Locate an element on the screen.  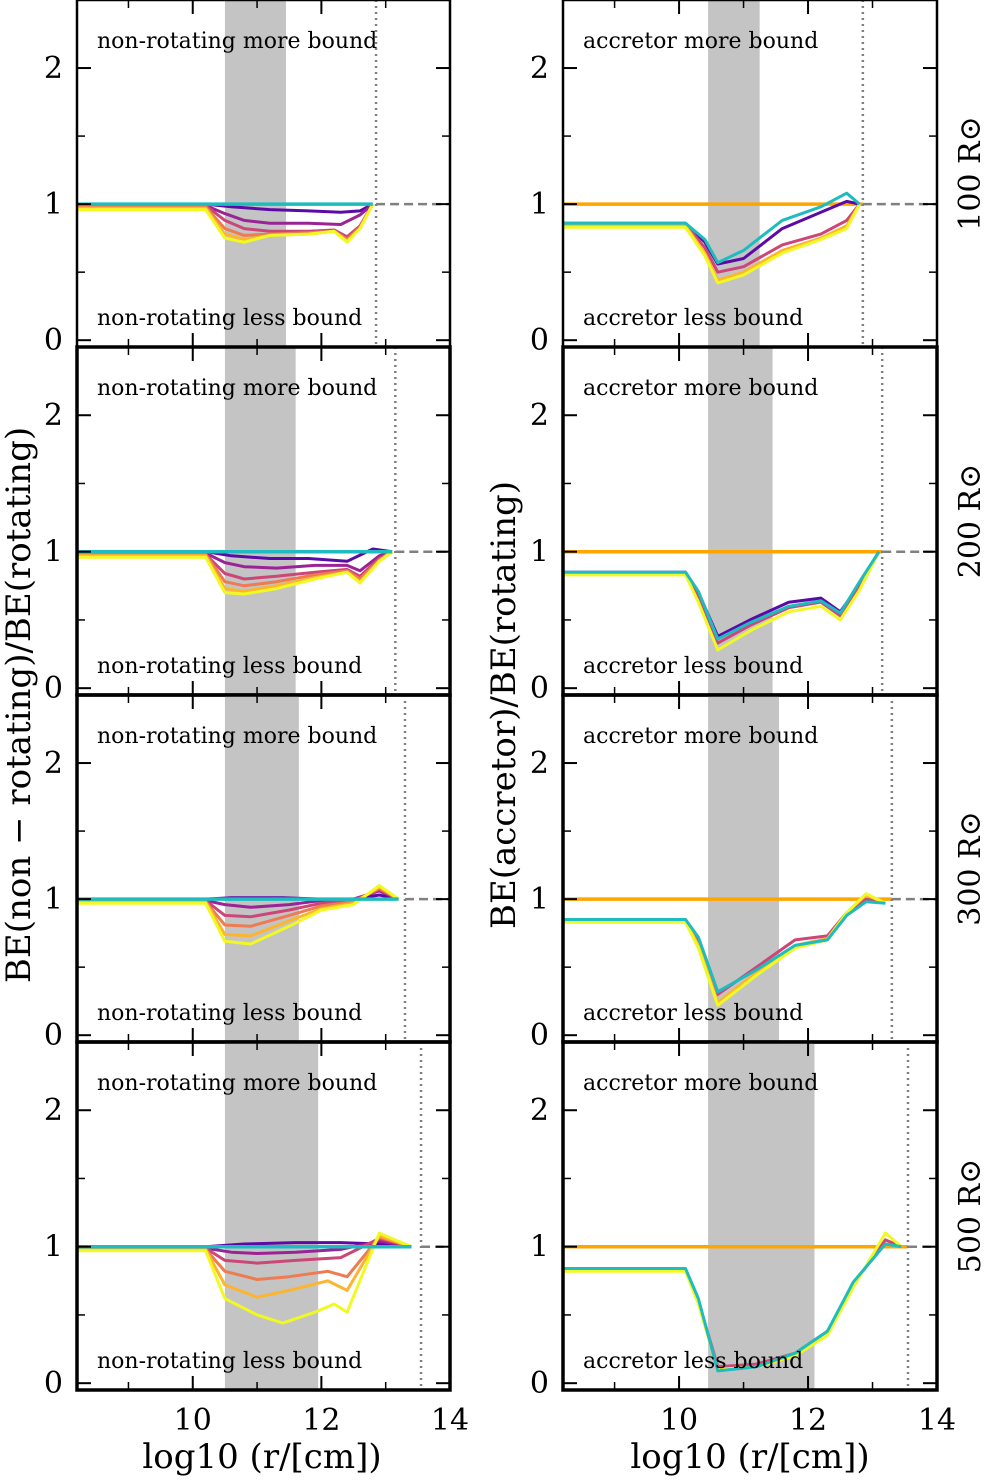
right-y-axis-title: BE(accretor)/BE(rotating) is located at coordinates (504, 705).